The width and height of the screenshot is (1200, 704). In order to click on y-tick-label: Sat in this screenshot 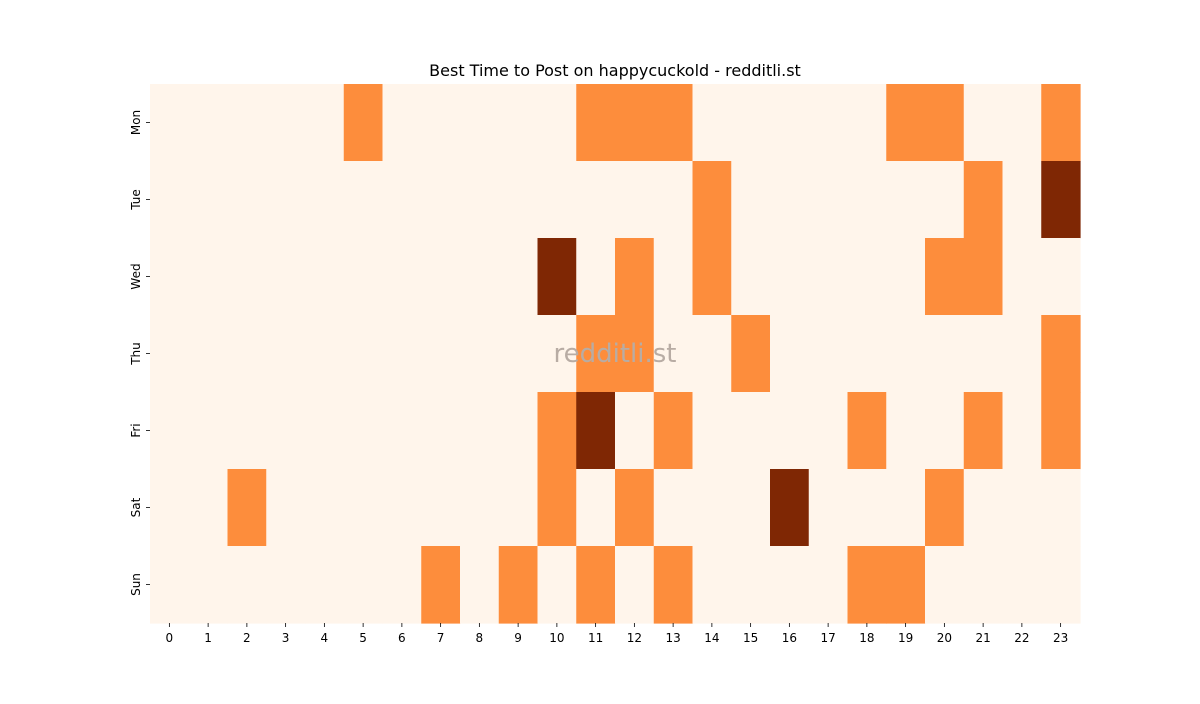, I will do `click(136, 507)`.